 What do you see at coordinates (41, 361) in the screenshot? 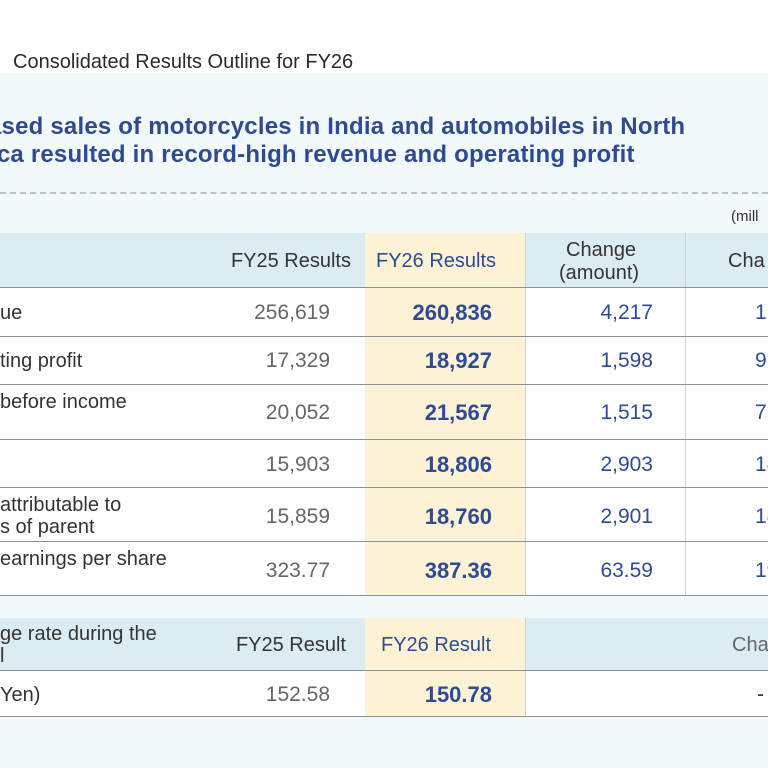
I see `row-label: ting profit` at bounding box center [41, 361].